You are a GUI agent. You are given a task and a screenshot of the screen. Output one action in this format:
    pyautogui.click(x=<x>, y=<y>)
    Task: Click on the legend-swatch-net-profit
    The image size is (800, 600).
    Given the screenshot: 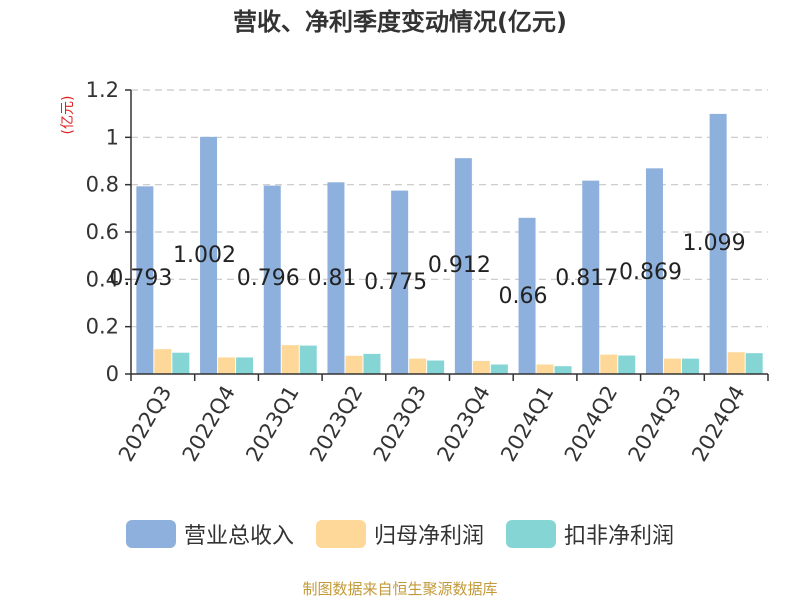 What is the action you would take?
    pyautogui.click(x=340, y=534)
    